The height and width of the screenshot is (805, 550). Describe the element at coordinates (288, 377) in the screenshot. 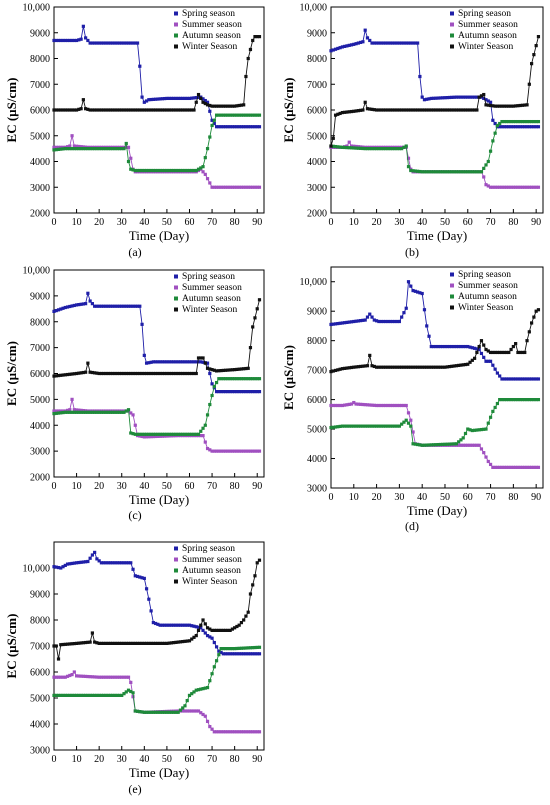

I see `y-axis-title: EC (µS/cm)` at that location.